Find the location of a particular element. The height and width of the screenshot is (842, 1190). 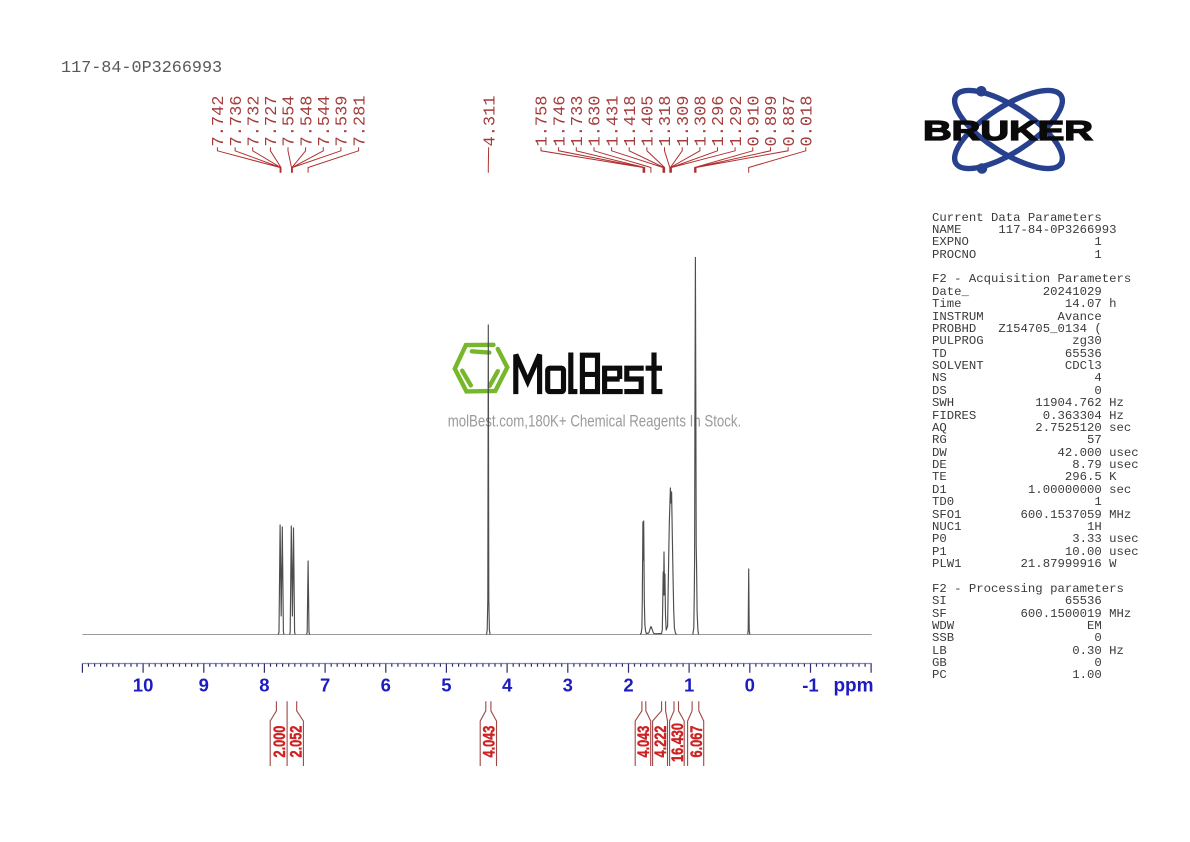

svg-text: 1.309 is located at coordinates (684, 120).